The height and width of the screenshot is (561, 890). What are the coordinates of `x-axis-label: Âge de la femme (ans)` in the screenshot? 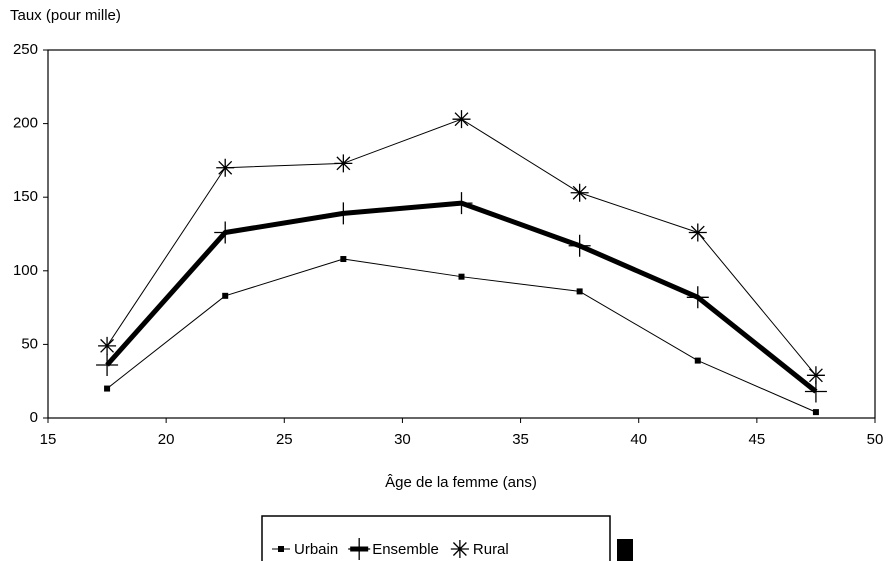 It's located at (461, 482).